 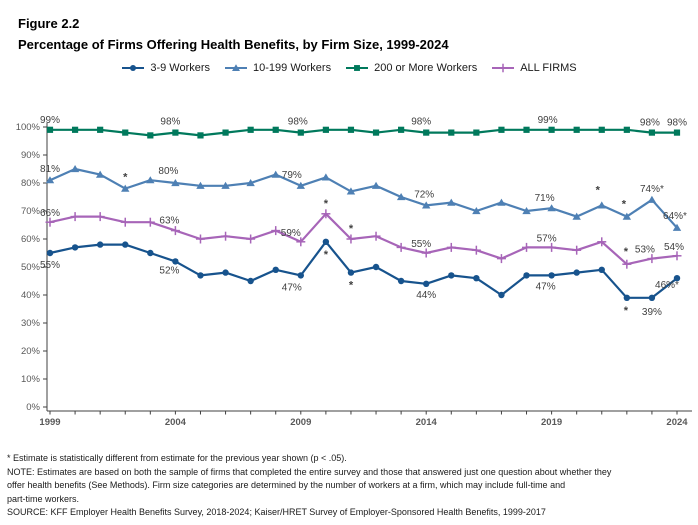 I want to click on x-tick-label: 2009, so click(x=300, y=422).